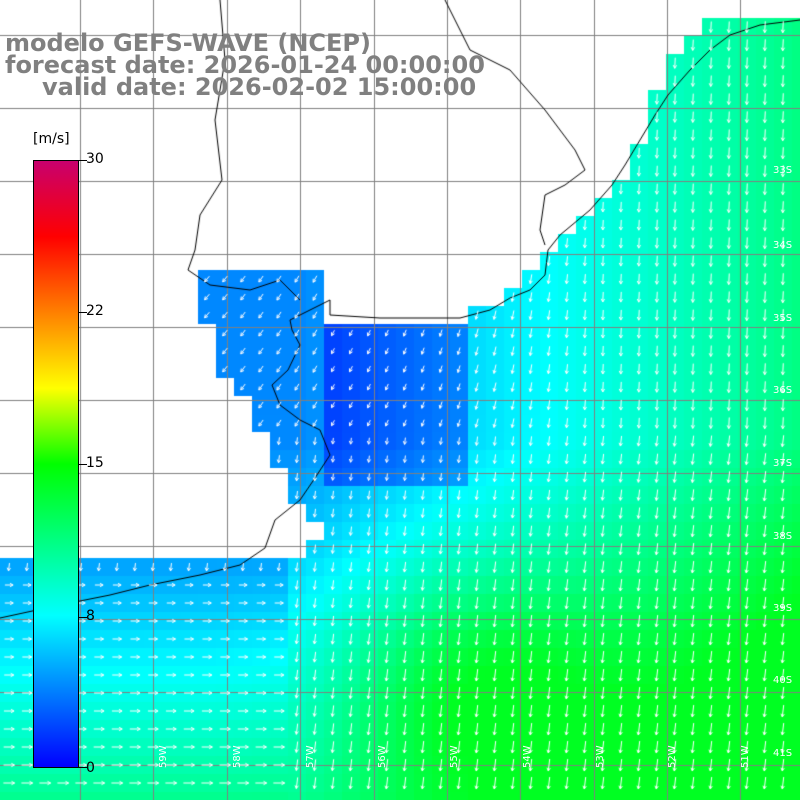  Describe the element at coordinates (783, 245) in the screenshot. I see `lat-label: 34S` at that location.